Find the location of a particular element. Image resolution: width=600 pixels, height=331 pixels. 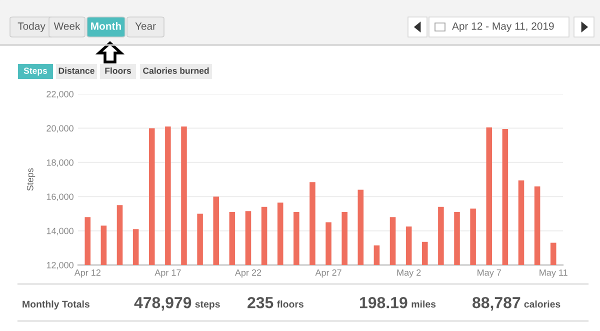

text: 198.19 is located at coordinates (384, 302).